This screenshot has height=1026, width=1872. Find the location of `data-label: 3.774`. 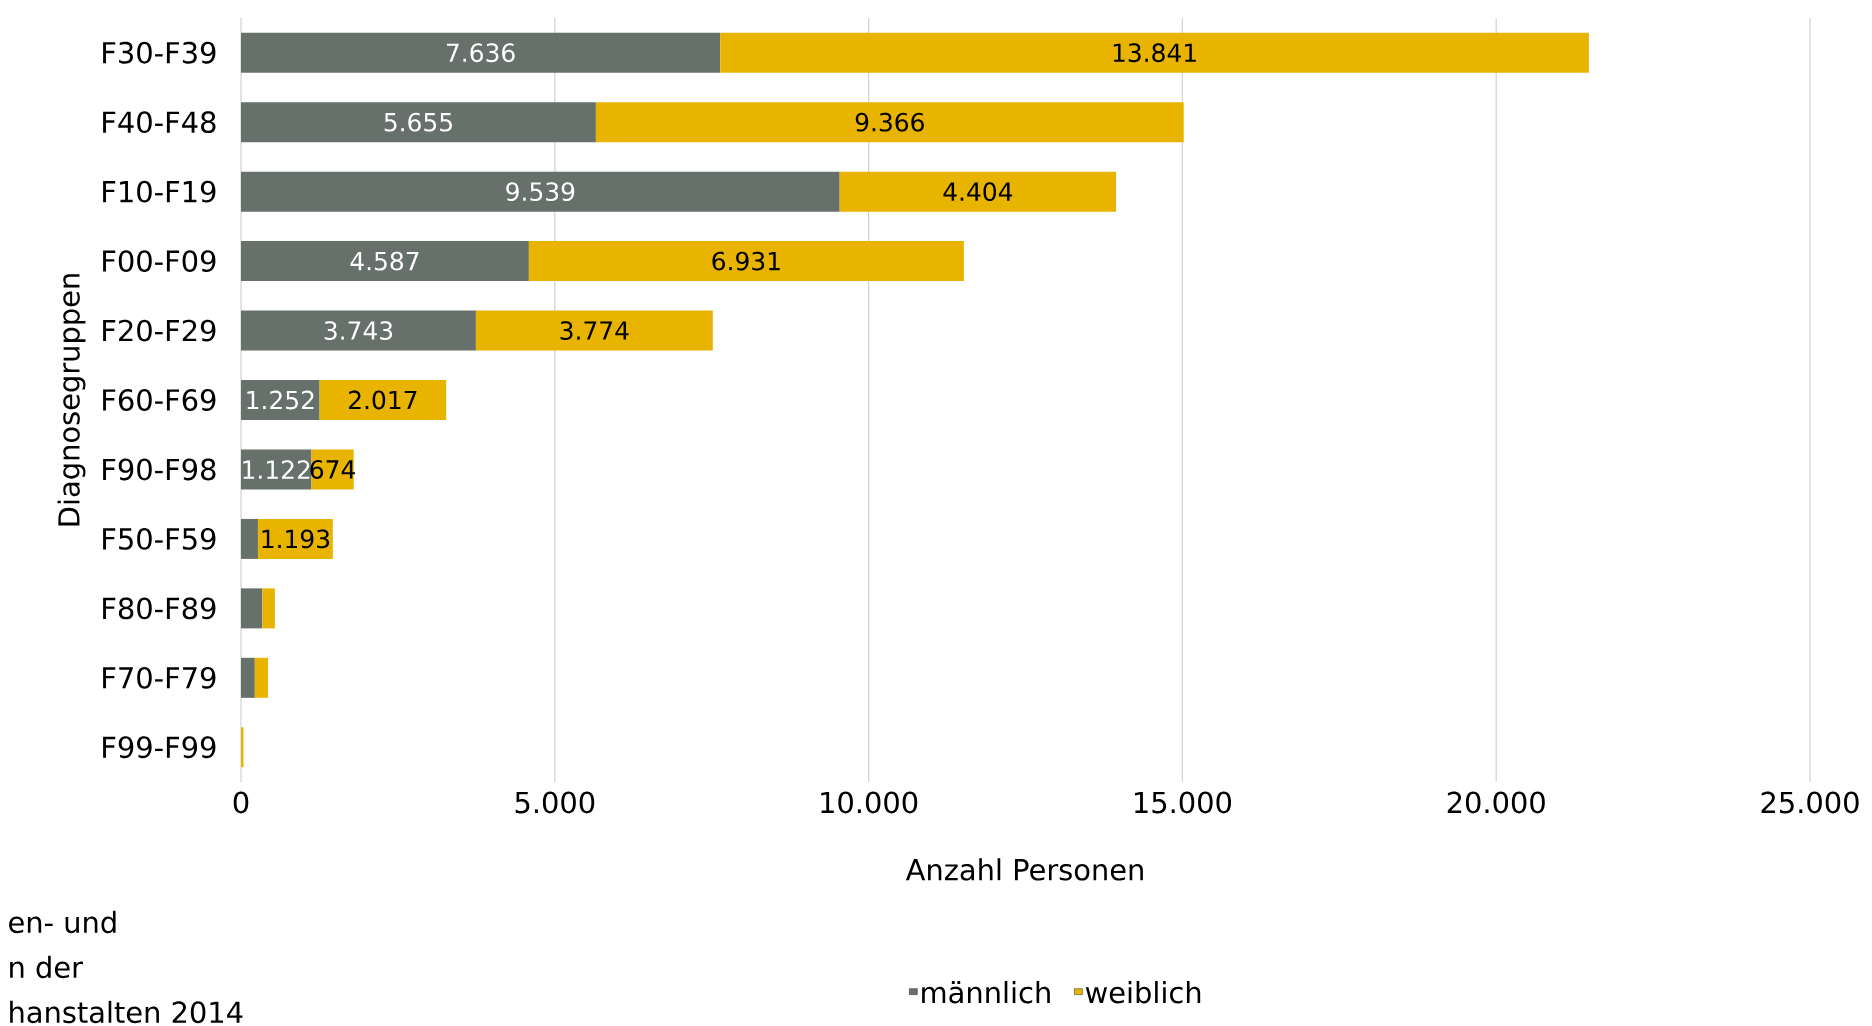

data-label: 3.774 is located at coordinates (594, 330).